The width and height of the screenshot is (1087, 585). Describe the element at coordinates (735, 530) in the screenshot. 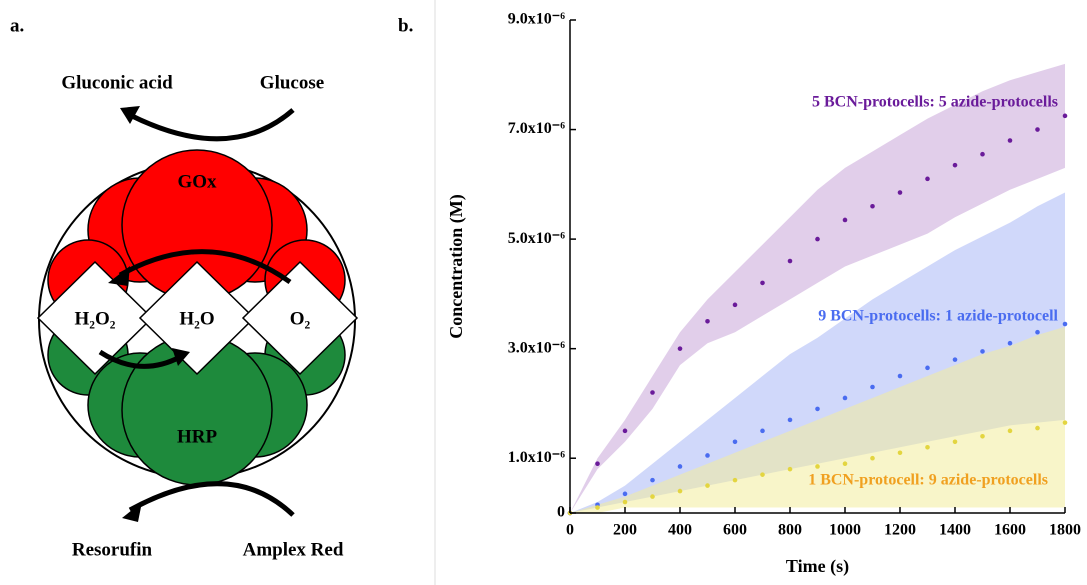

I see `x-tick-label: 600` at that location.